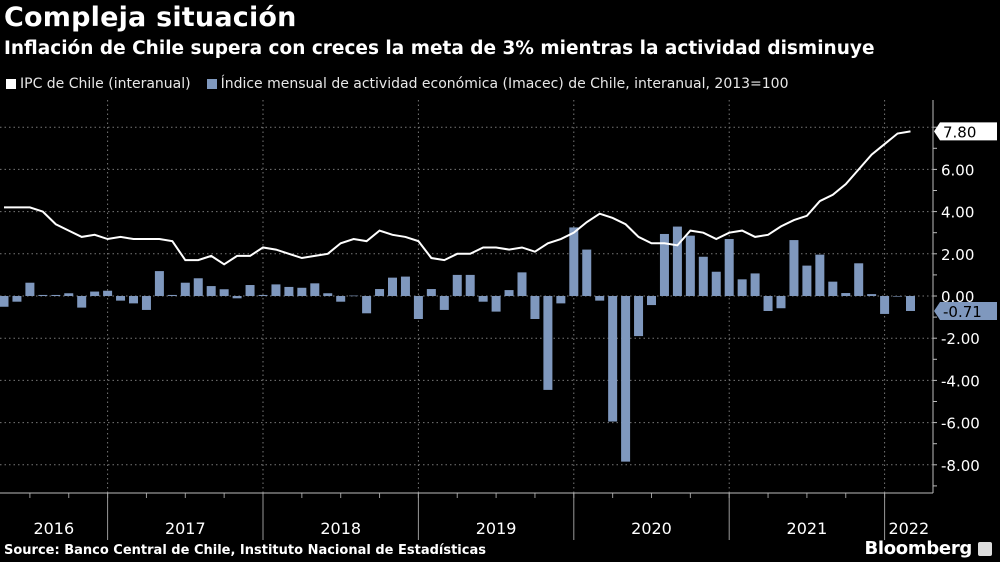 The height and width of the screenshot is (562, 1000). I want to click on x-tick-label: 2016, so click(53, 528).